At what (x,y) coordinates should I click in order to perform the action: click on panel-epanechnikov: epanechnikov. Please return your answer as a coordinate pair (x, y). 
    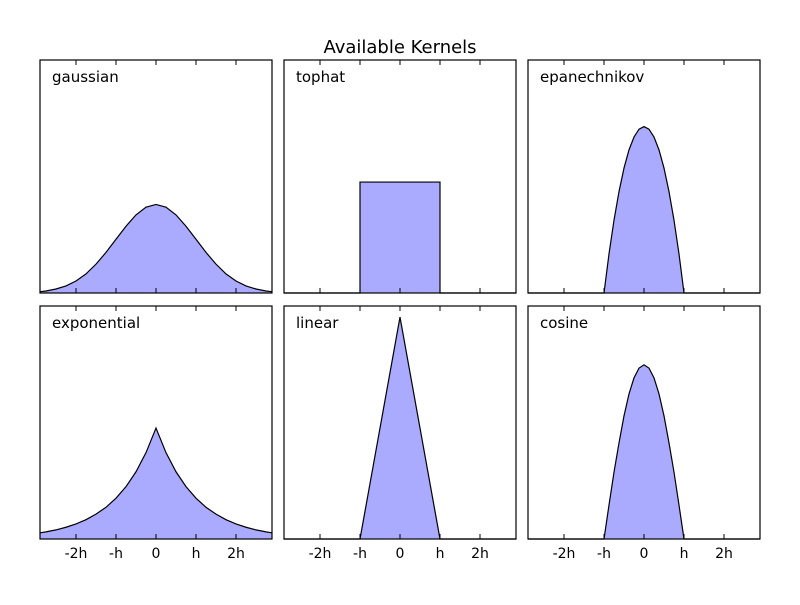
    Looking at the image, I should click on (644, 176).